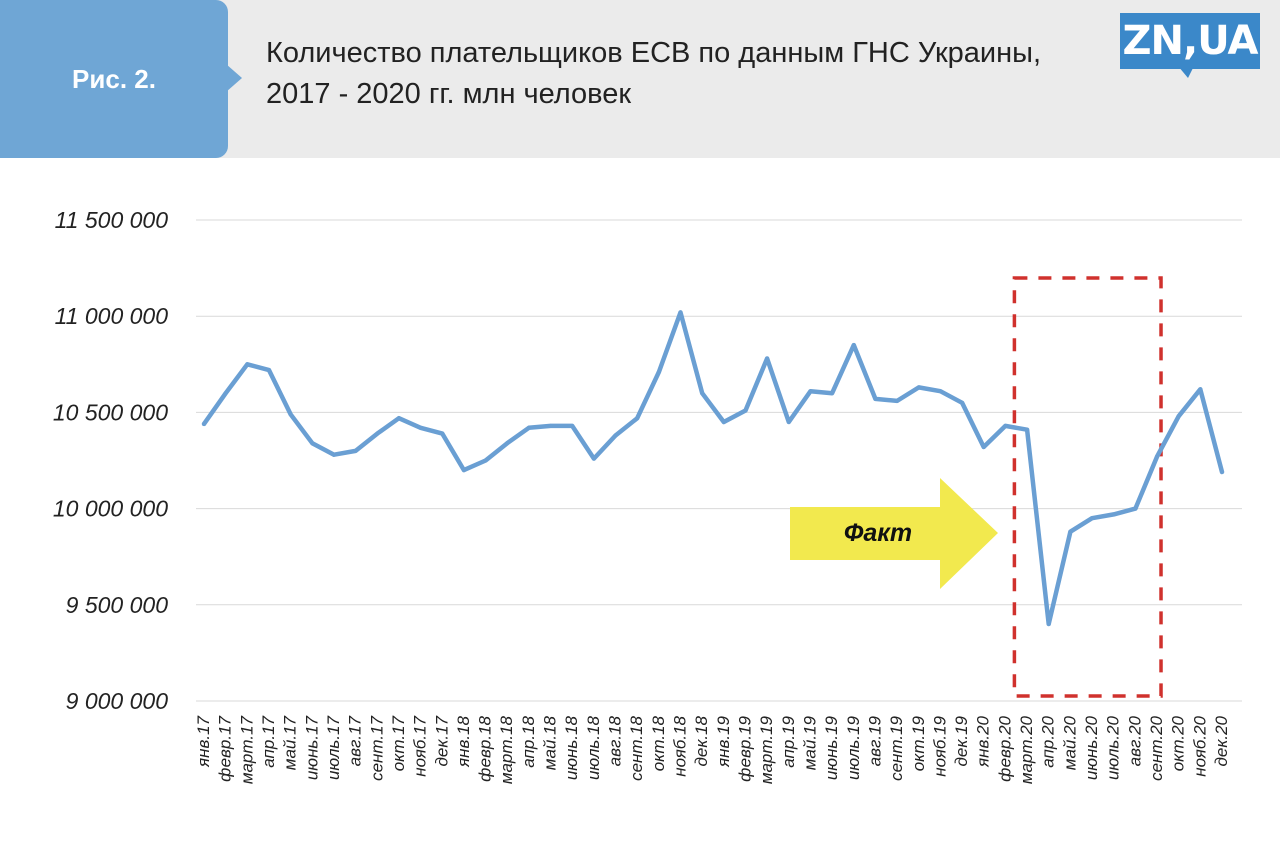  I want to click on x-tick-label: дек.18, so click(701, 740).